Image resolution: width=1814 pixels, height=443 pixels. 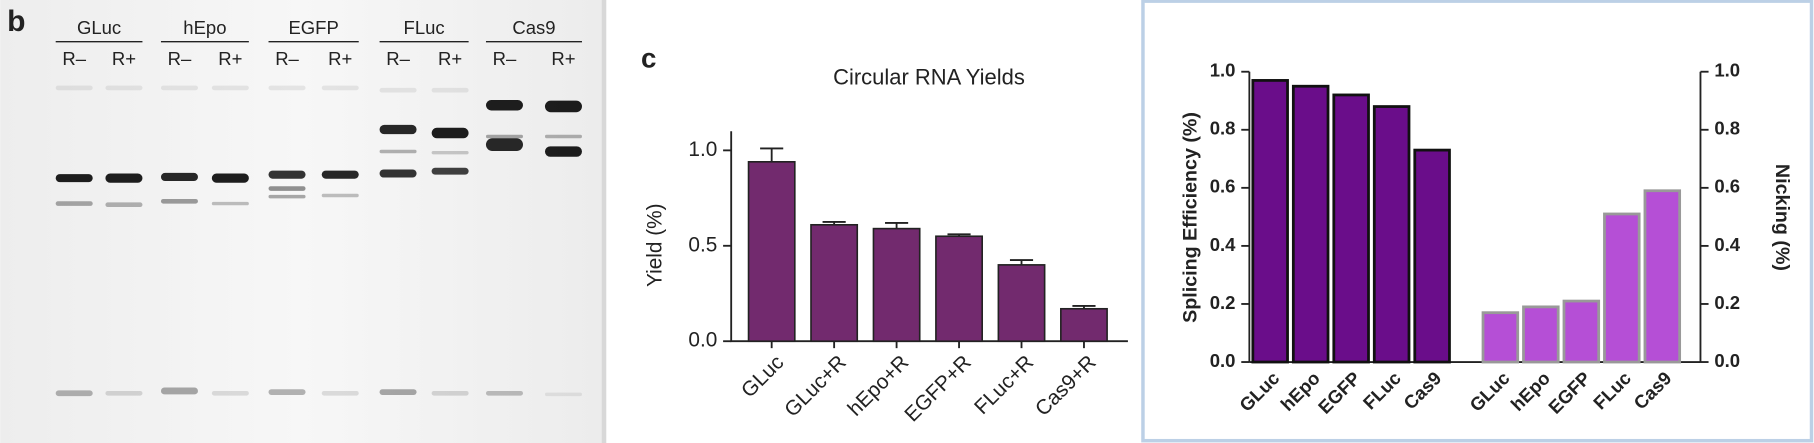 What do you see at coordinates (702, 244) in the screenshot?
I see `y-tick-label: 0.5` at bounding box center [702, 244].